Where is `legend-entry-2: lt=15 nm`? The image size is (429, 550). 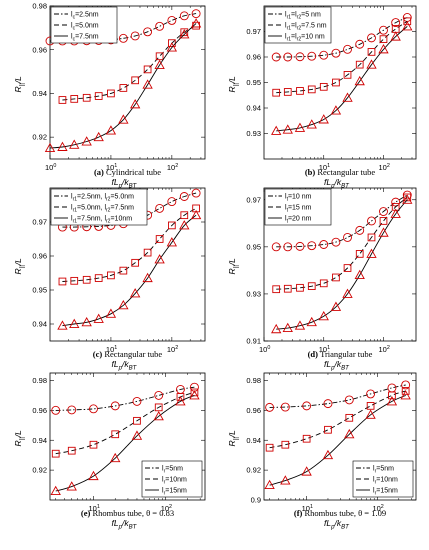 legend-entry-2: lt=15 nm is located at coordinates (298, 209).